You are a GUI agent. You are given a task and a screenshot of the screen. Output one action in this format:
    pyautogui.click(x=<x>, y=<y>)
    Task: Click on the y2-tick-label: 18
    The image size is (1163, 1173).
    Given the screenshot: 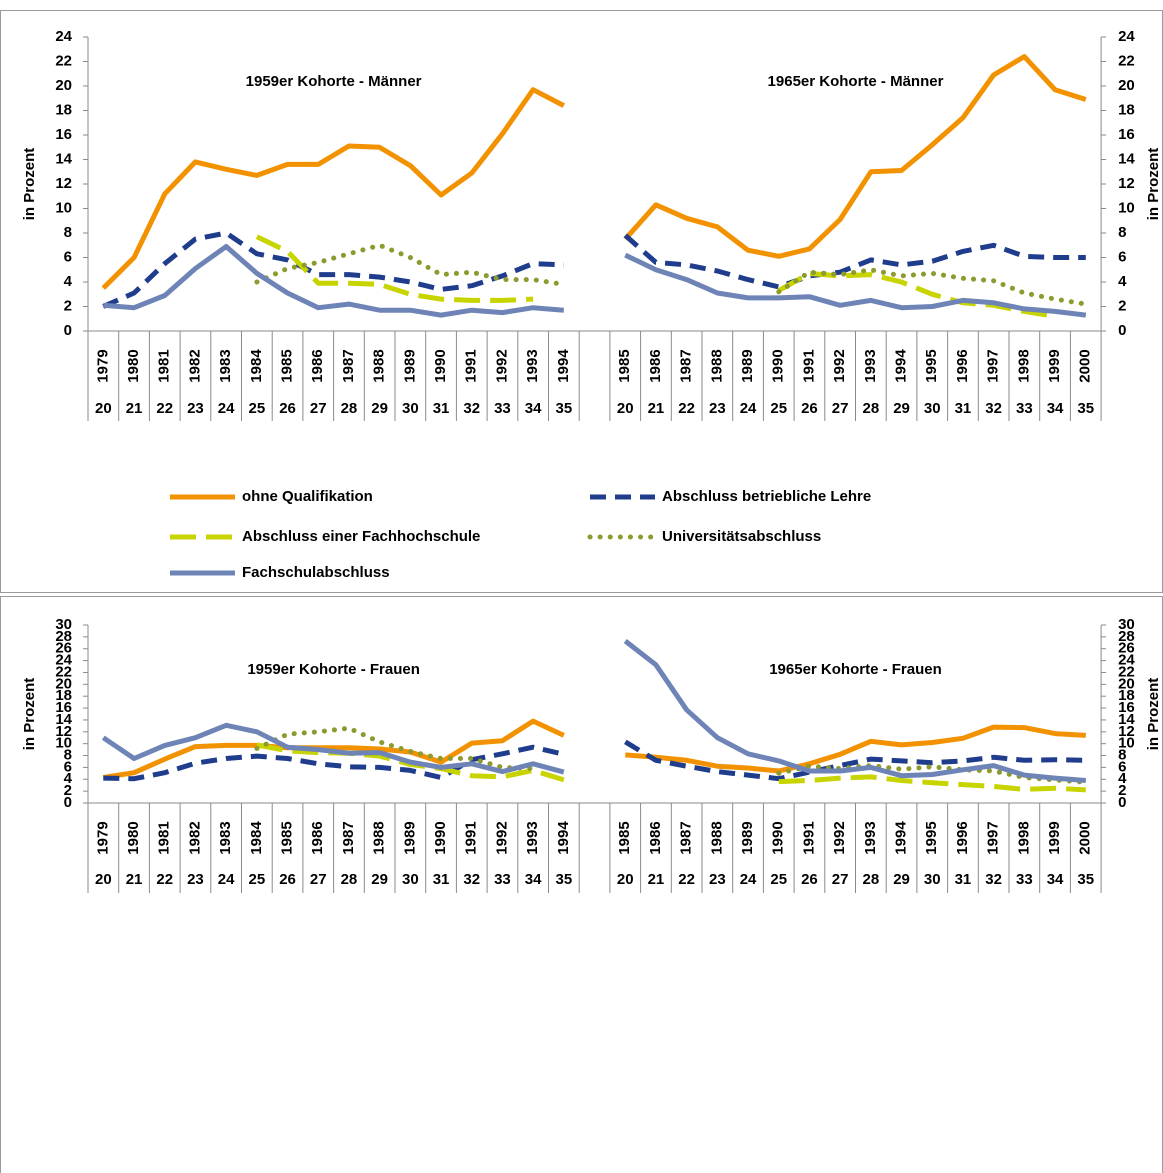 What is the action you would take?
    pyautogui.click(x=1126, y=695)
    